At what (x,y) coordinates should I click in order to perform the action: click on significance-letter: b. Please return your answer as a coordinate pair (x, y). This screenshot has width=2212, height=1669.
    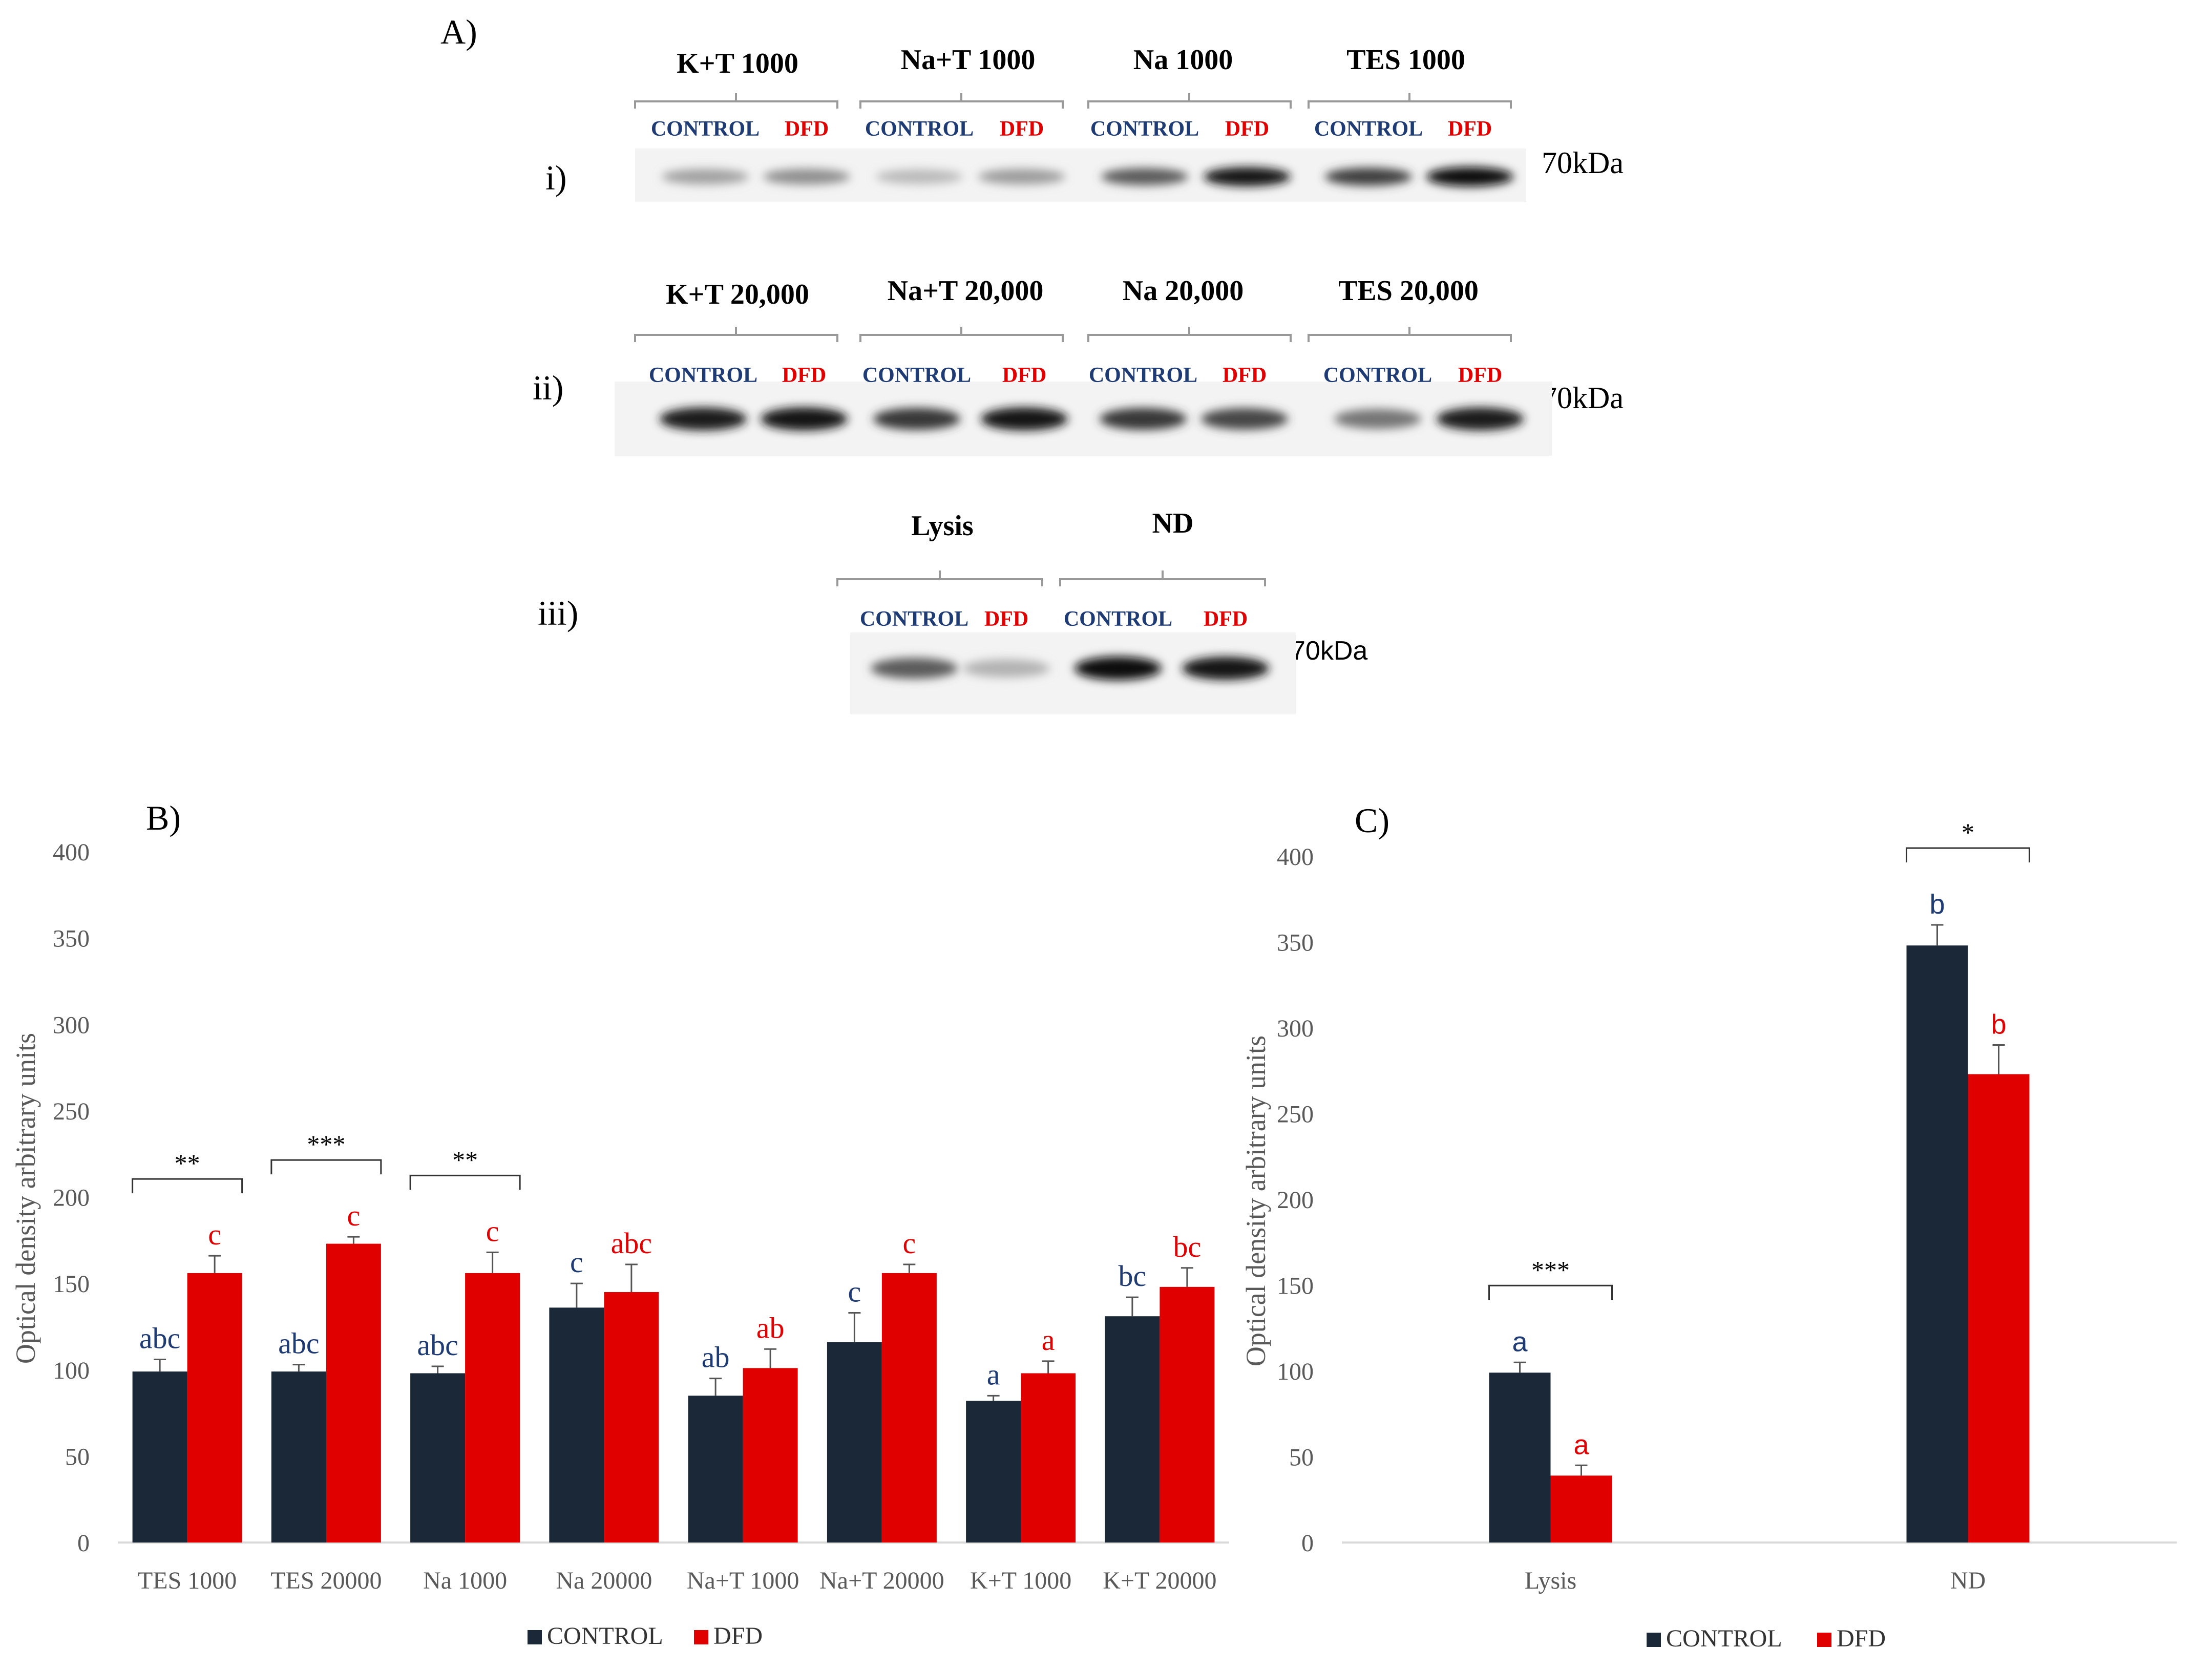
    Looking at the image, I should click on (1937, 904).